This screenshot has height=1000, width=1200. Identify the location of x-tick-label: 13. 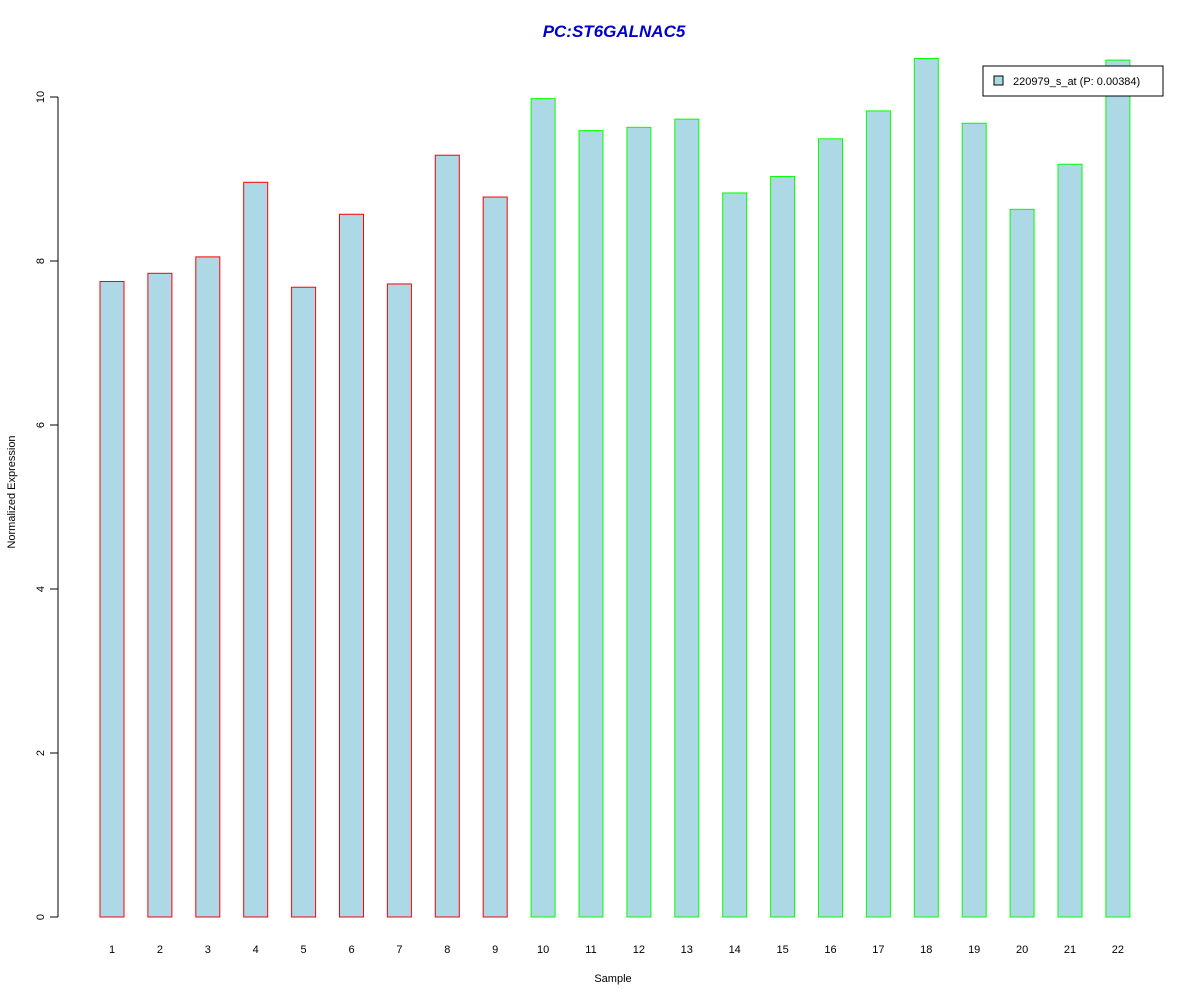
(687, 950).